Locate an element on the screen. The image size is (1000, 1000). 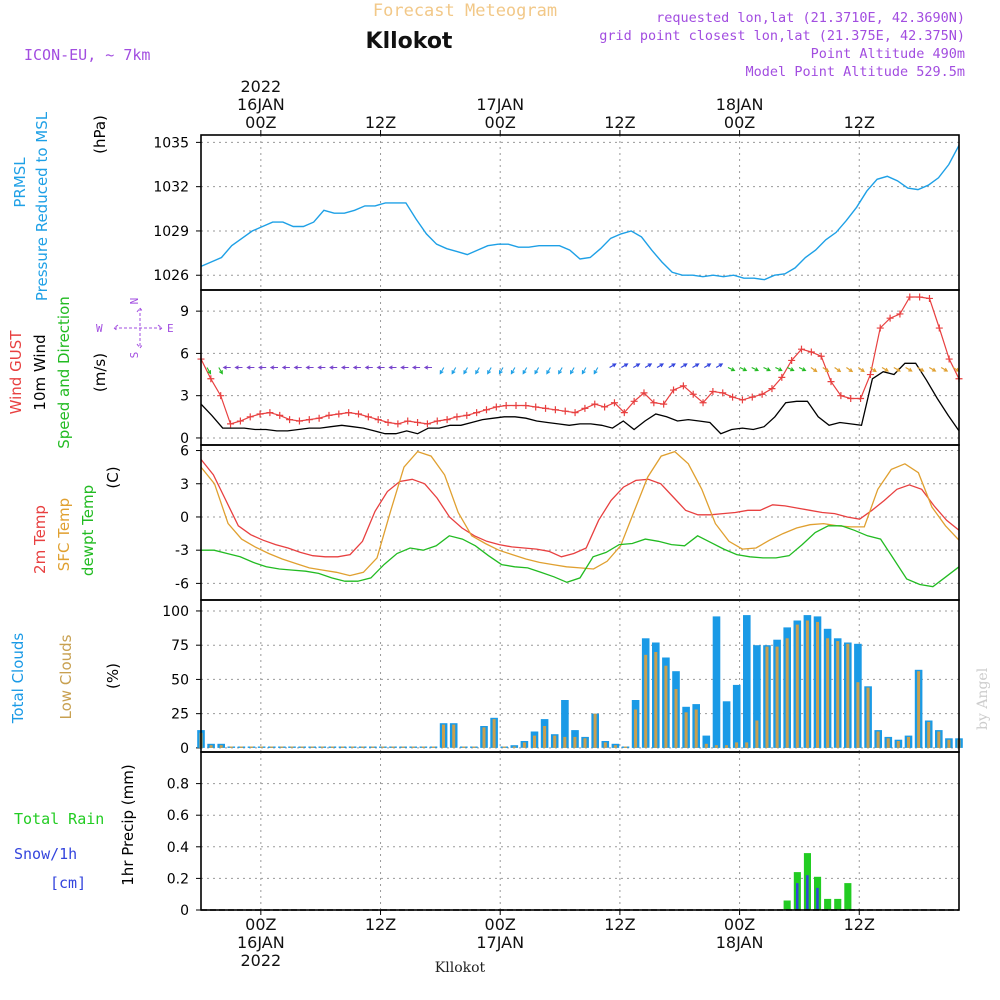
label-wind: Speed and Direction is located at coordinates (64, 372).